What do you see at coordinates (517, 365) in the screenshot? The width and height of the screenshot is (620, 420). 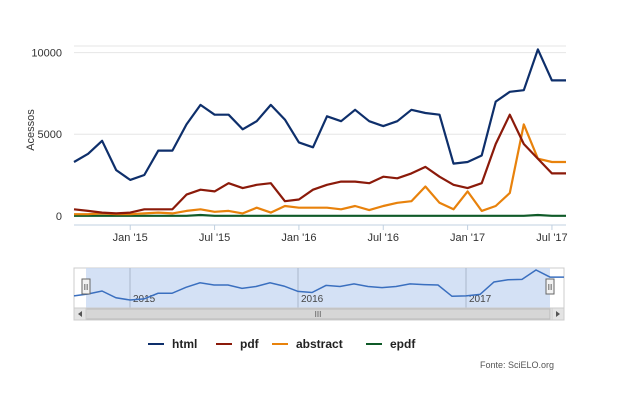 I see `source-credit: Fonte: SciELO.org` at bounding box center [517, 365].